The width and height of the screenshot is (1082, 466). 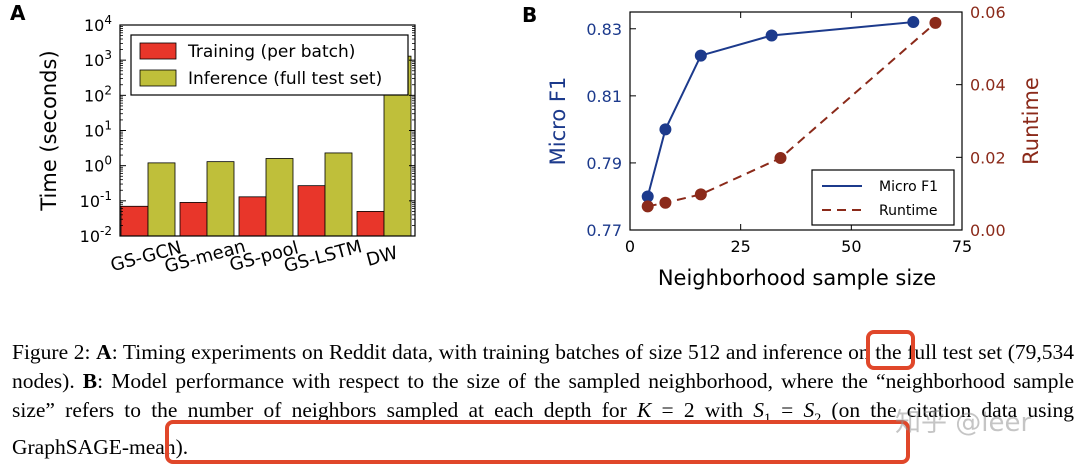 What do you see at coordinates (988, 157) in the screenshot?
I see `y-right-tick-label: 0.02` at bounding box center [988, 157].